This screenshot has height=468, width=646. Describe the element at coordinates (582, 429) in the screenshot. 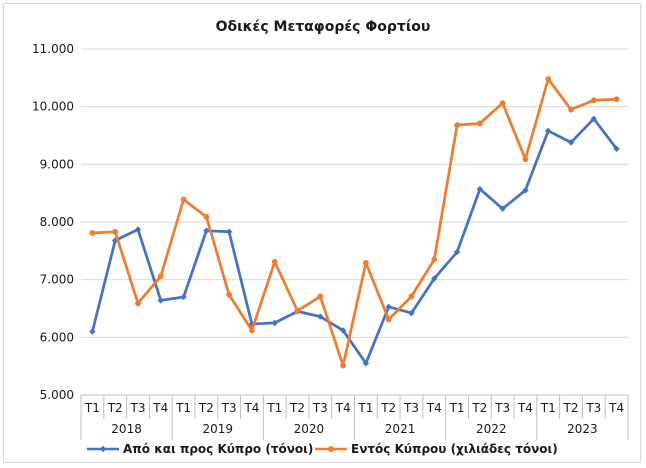

I see `x-year-label: 2023` at that location.